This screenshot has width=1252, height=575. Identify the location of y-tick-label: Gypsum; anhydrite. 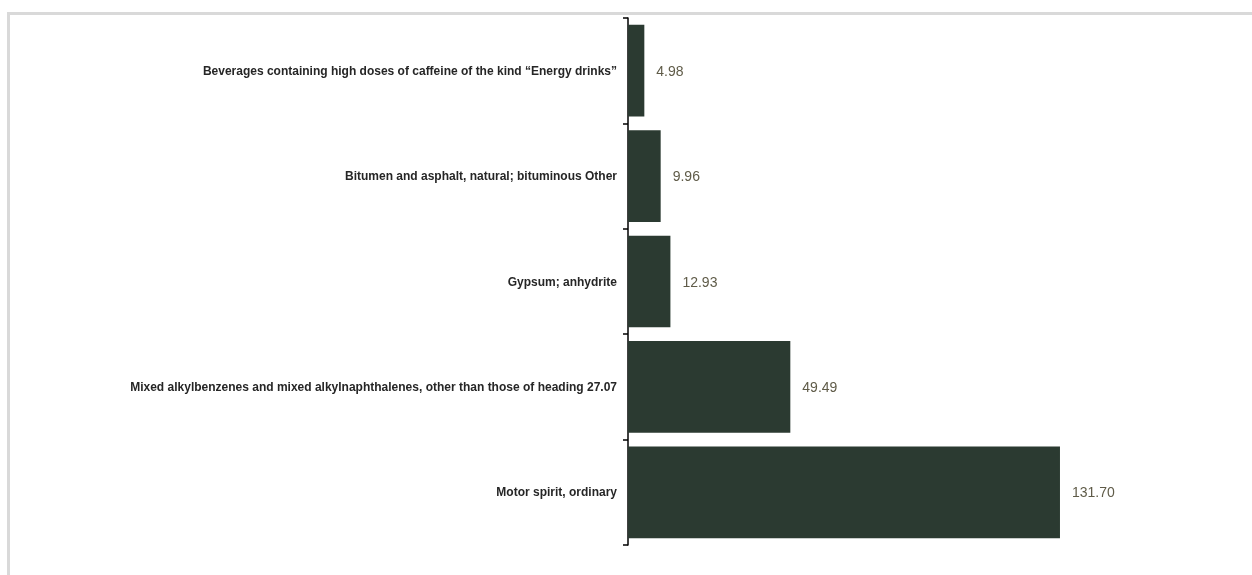
(562, 281).